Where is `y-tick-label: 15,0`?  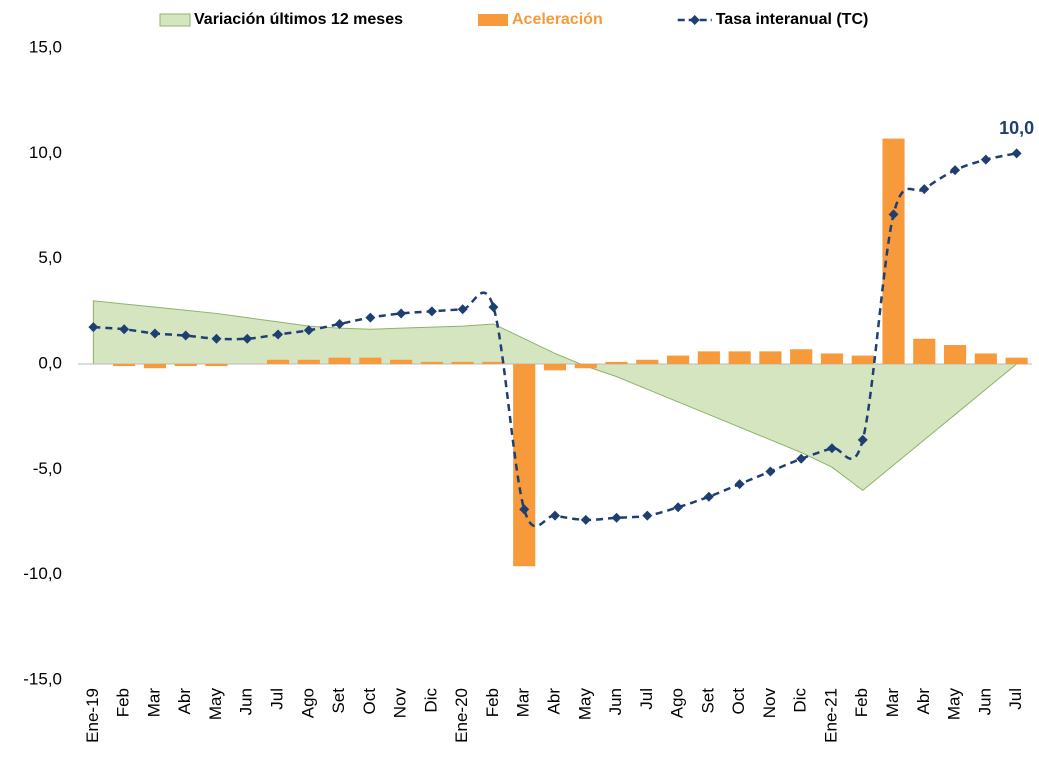
y-tick-label: 15,0 is located at coordinates (45, 46).